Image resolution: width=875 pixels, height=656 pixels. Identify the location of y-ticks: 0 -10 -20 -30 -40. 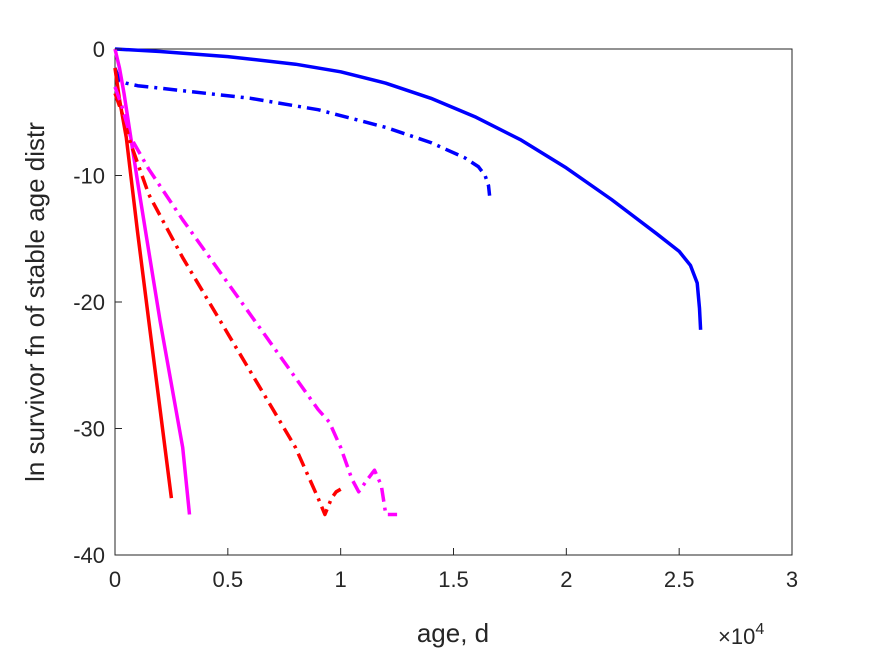
(97, 302).